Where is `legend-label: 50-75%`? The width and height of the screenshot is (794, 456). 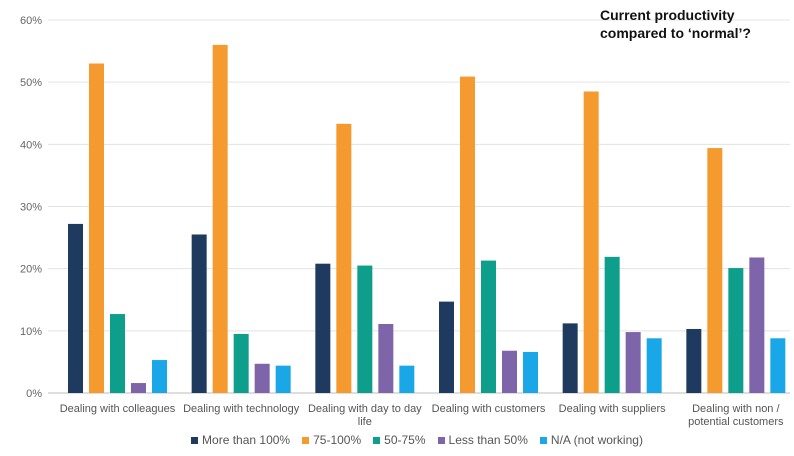
legend-label: 50-75% is located at coordinates (405, 440).